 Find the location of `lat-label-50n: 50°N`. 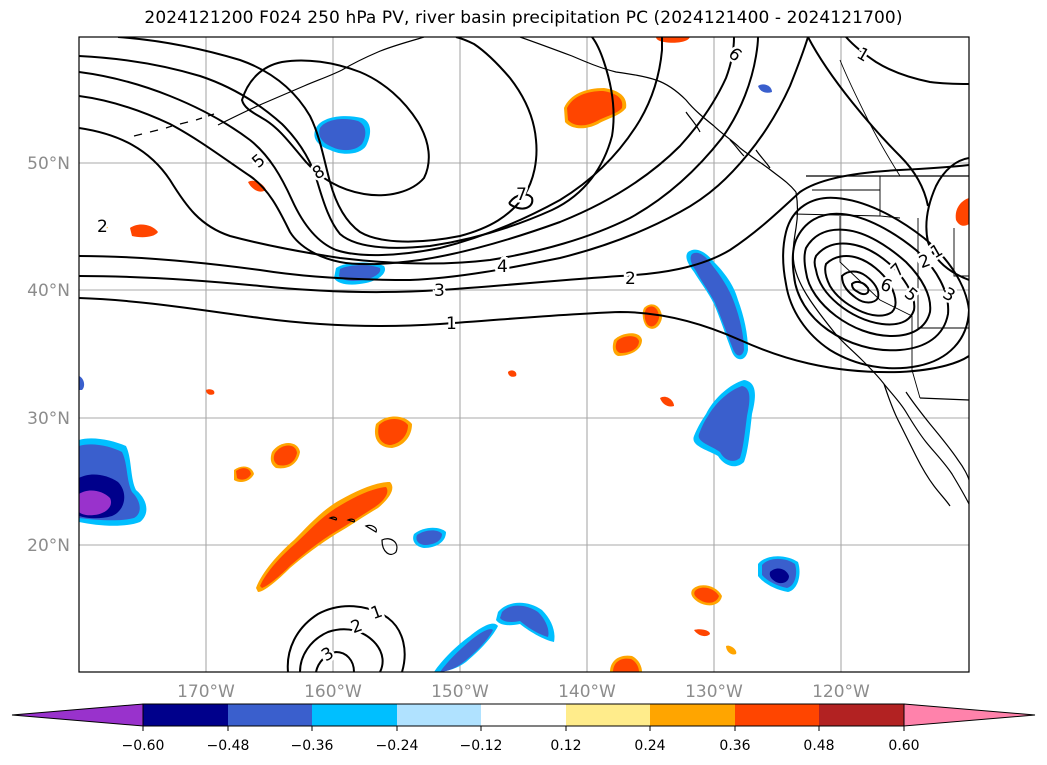

lat-label-50n: 50°N is located at coordinates (48, 164).